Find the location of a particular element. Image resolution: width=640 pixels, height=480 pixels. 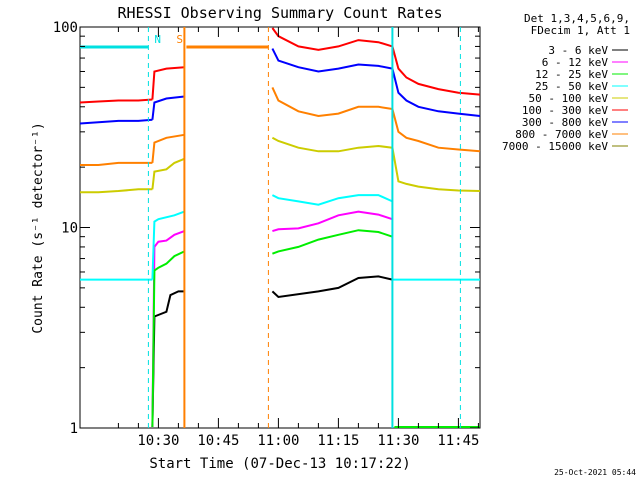

series-25-50-kev is located at coordinates (280, 237).